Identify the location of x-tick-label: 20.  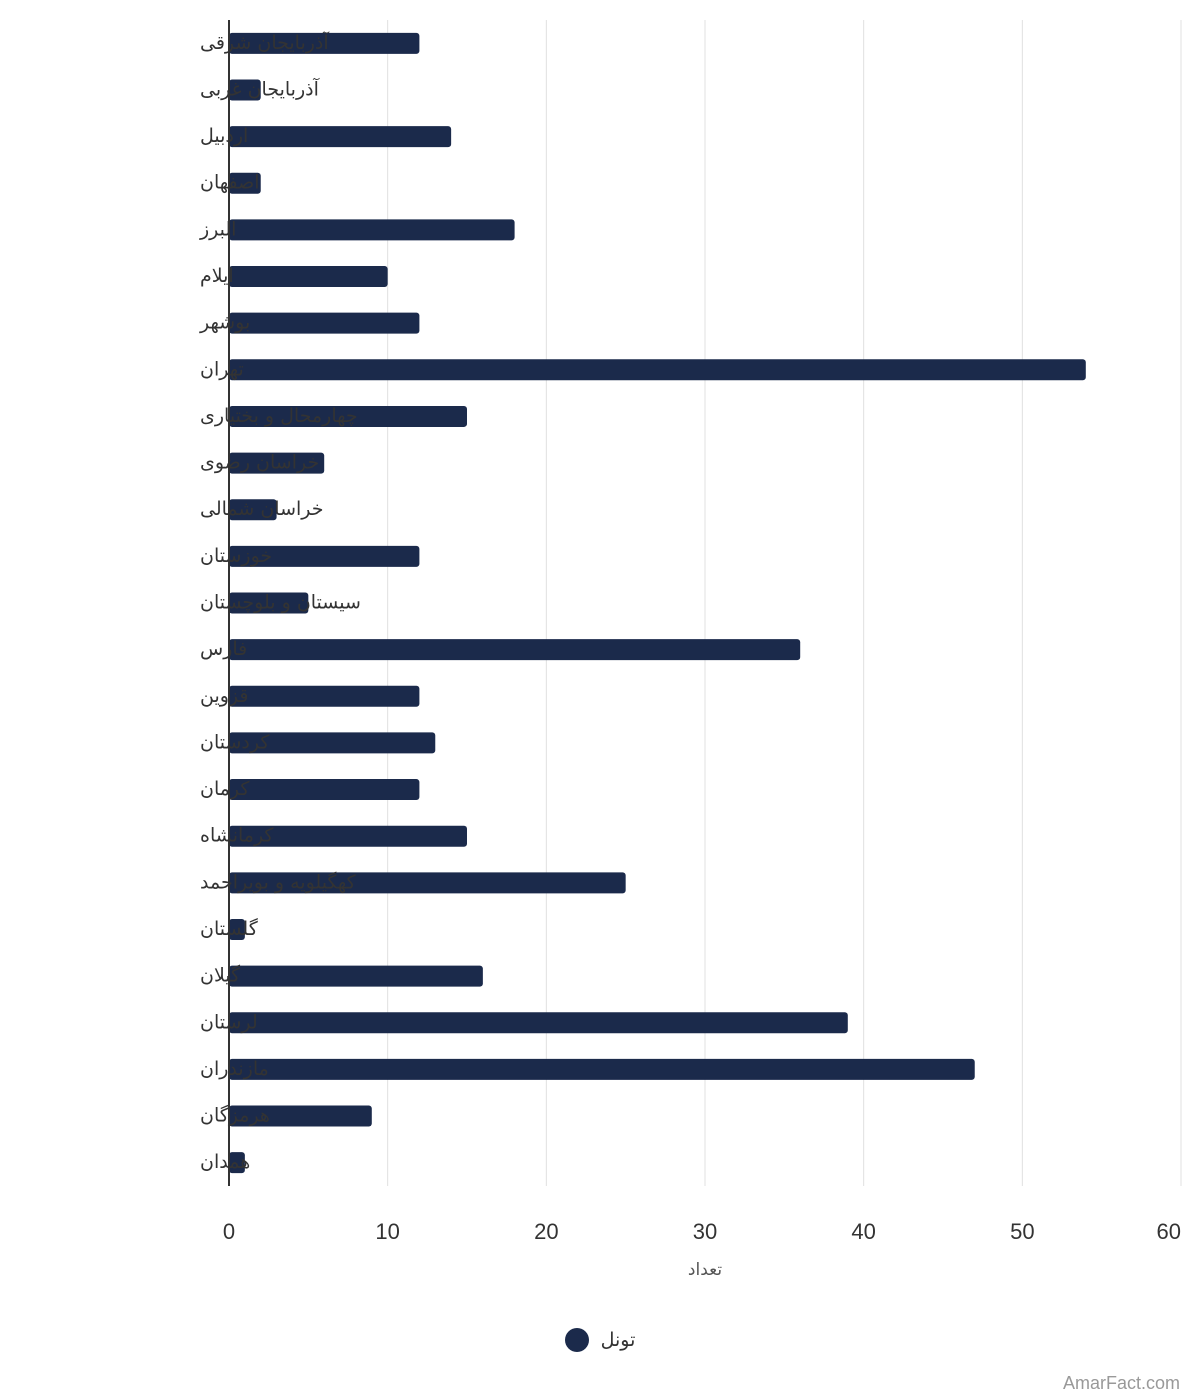
(546, 1231).